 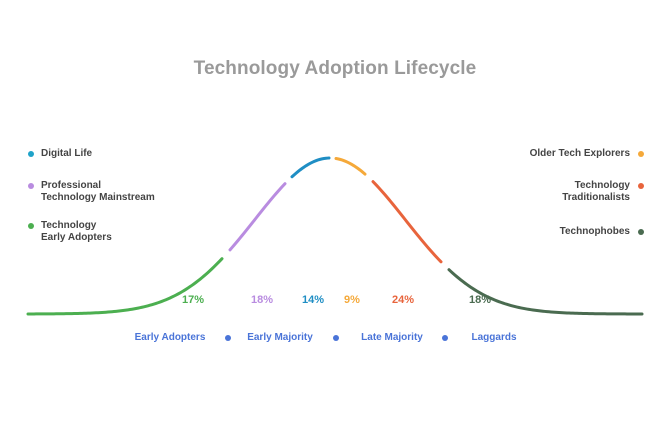 I want to click on stage-early-majority: Early Majority, so click(x=280, y=337).